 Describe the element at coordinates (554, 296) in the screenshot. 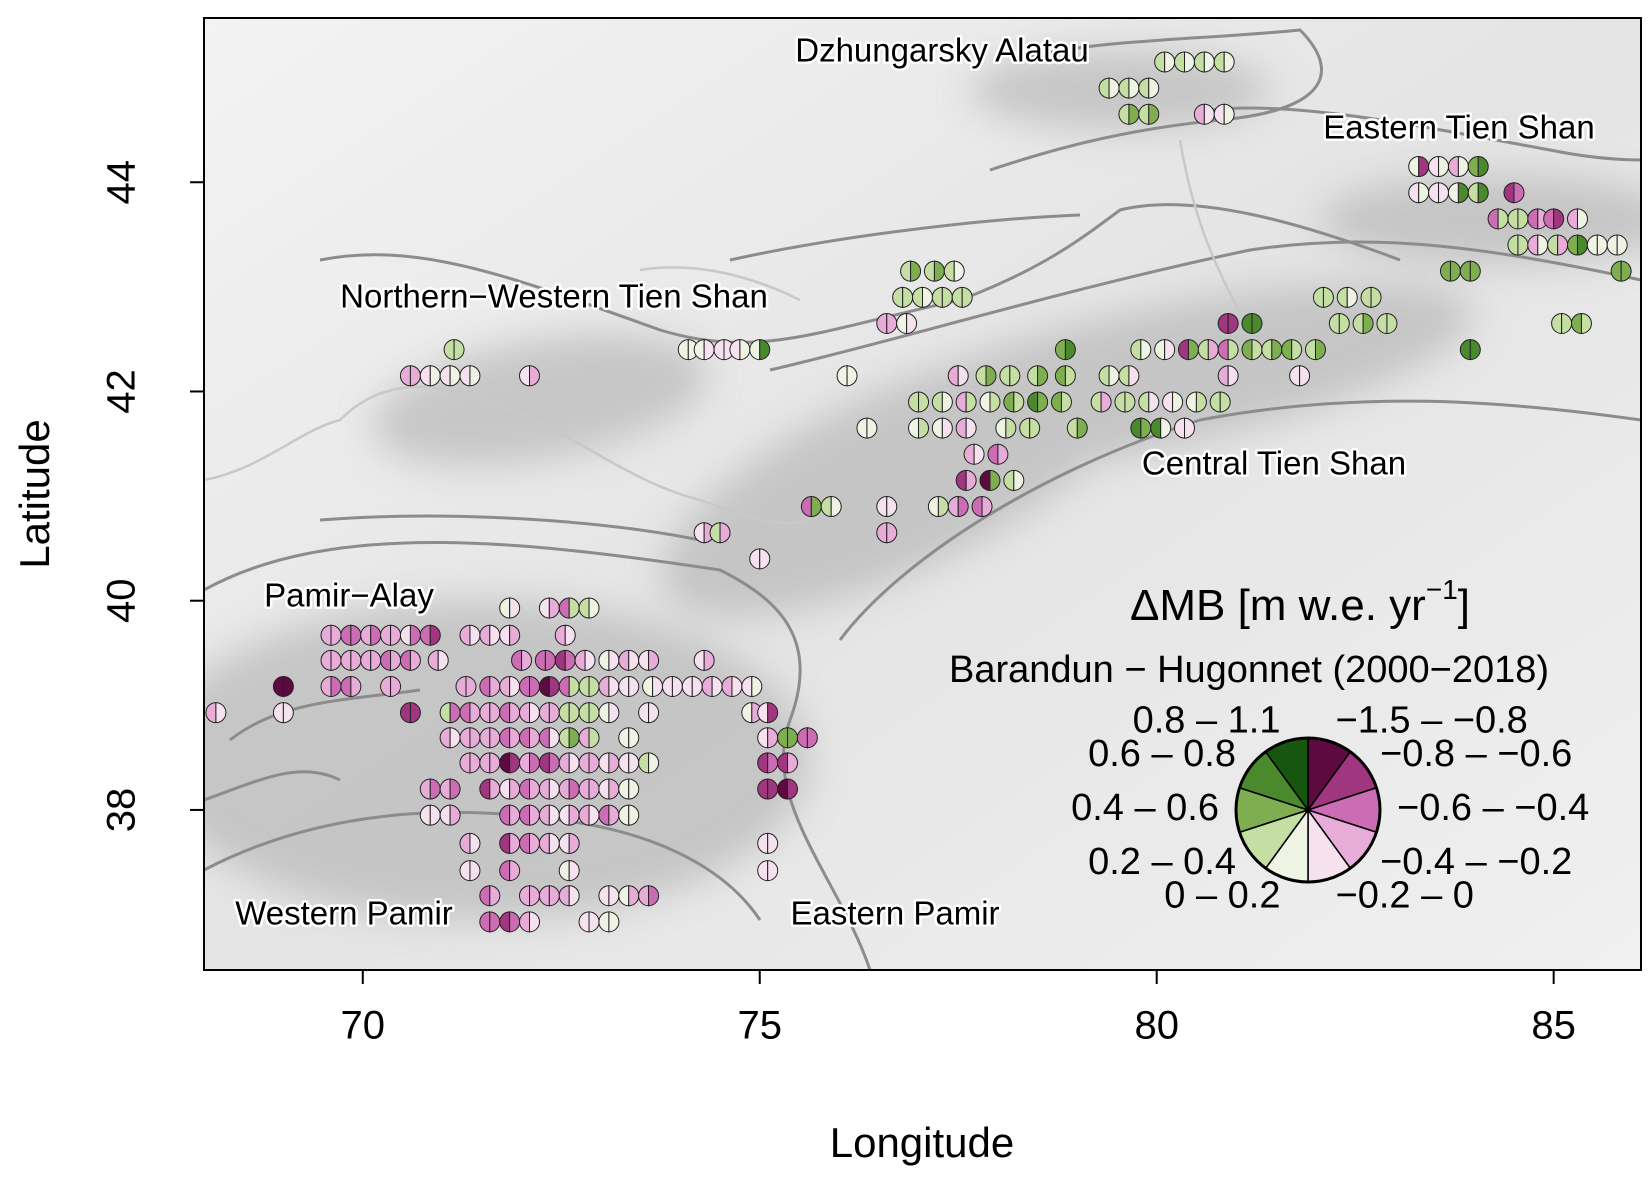

I see `region-label: Northern−Western Tien Shan` at that location.